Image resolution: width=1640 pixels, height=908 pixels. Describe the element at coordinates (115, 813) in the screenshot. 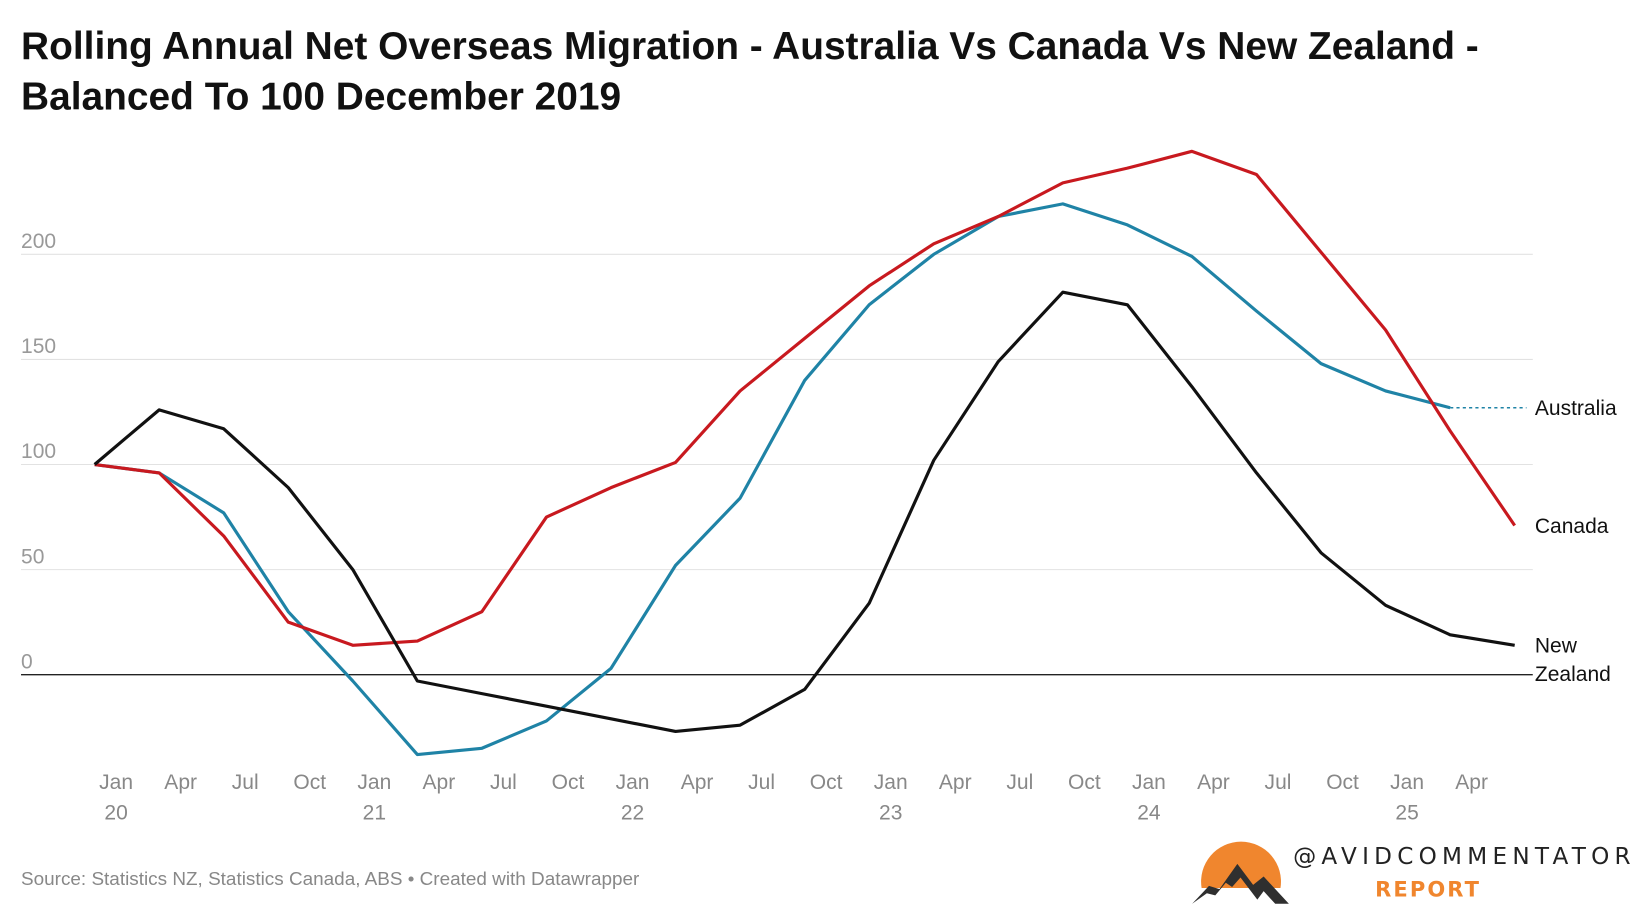

I see `x-tick-year: 20` at that location.